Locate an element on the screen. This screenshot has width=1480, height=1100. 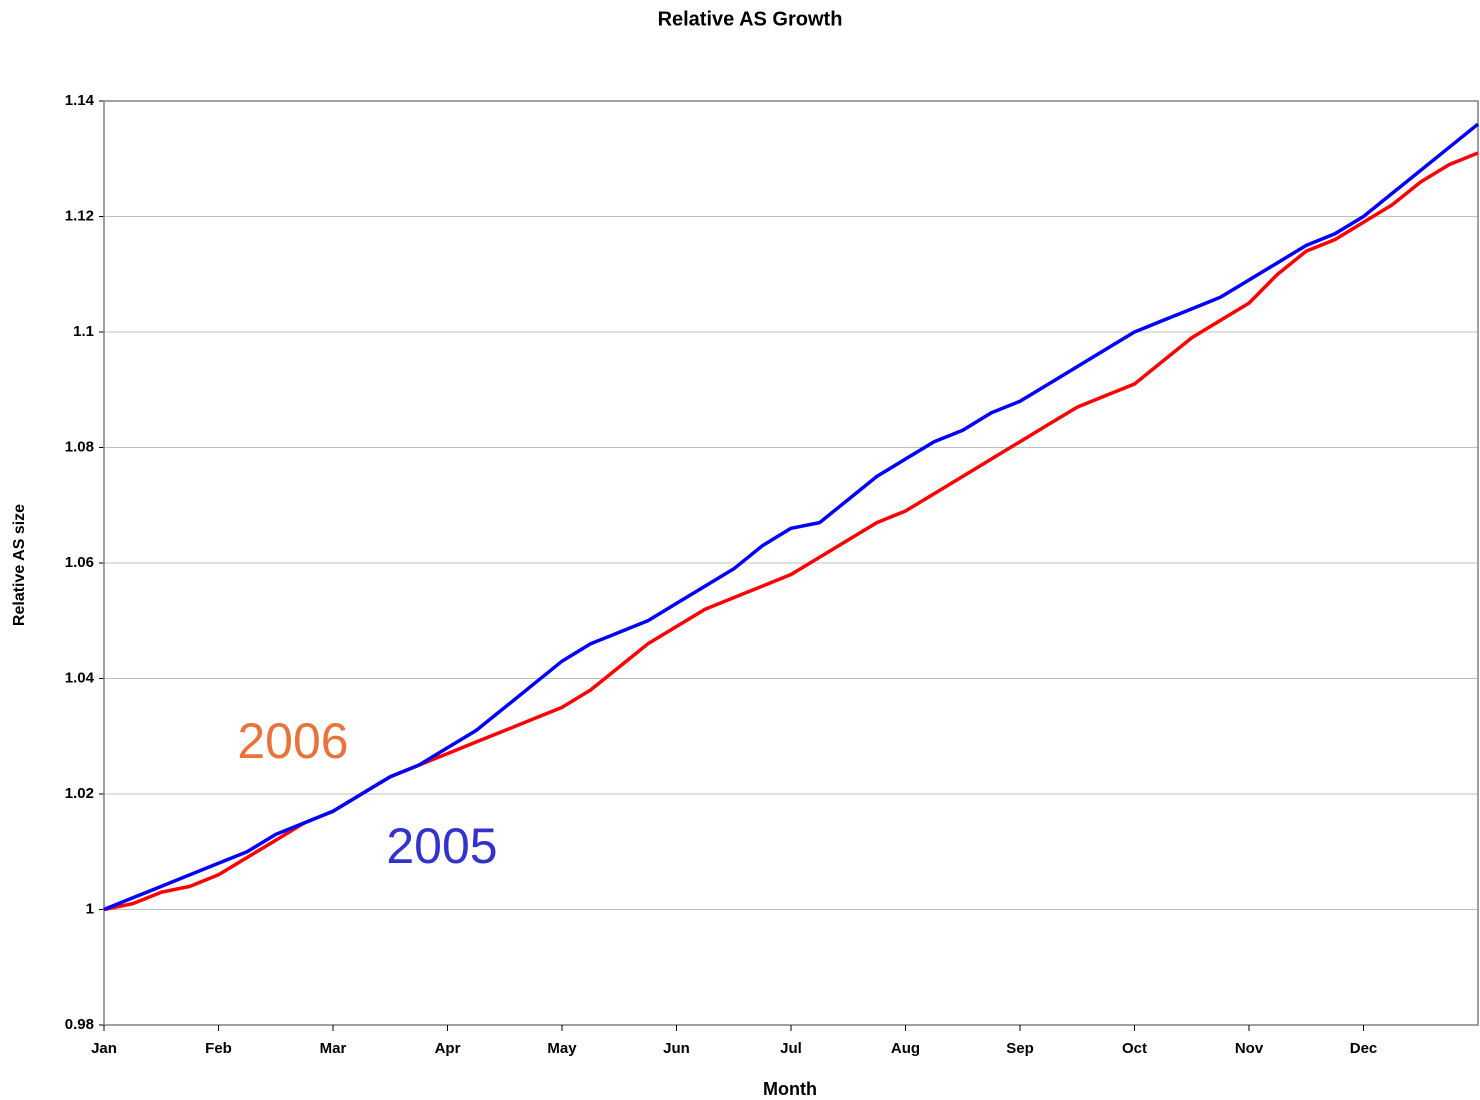
x-tick-label: Jun is located at coordinates (676, 1048).